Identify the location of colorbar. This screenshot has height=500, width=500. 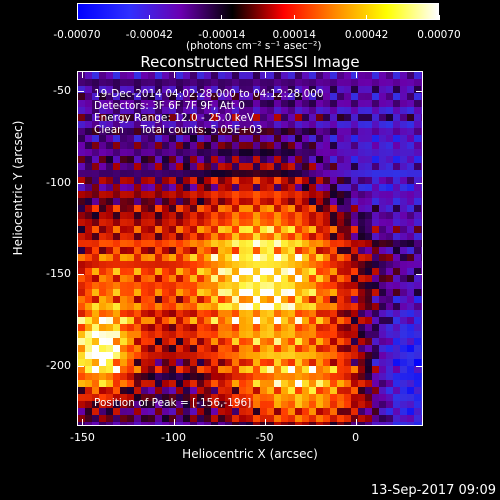
(258, 11).